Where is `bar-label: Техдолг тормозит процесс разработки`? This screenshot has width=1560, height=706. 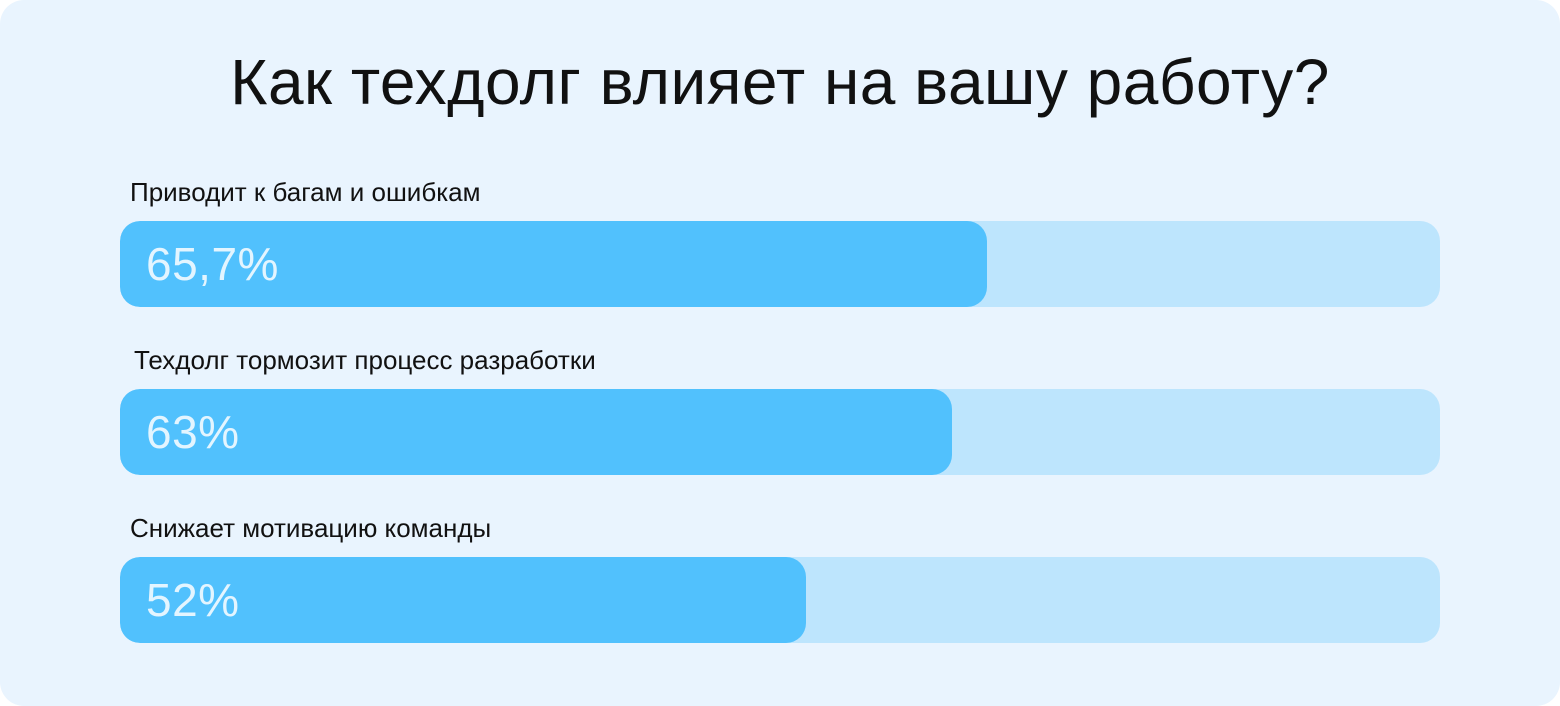
bar-label: Техдолг тормозит процесс разработки is located at coordinates (365, 360).